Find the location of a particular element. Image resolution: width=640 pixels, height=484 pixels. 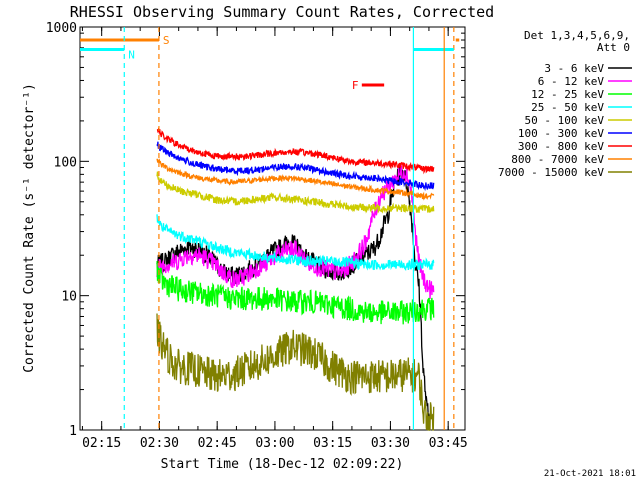

x-tick-label: 02:30 is located at coordinates (159, 443).